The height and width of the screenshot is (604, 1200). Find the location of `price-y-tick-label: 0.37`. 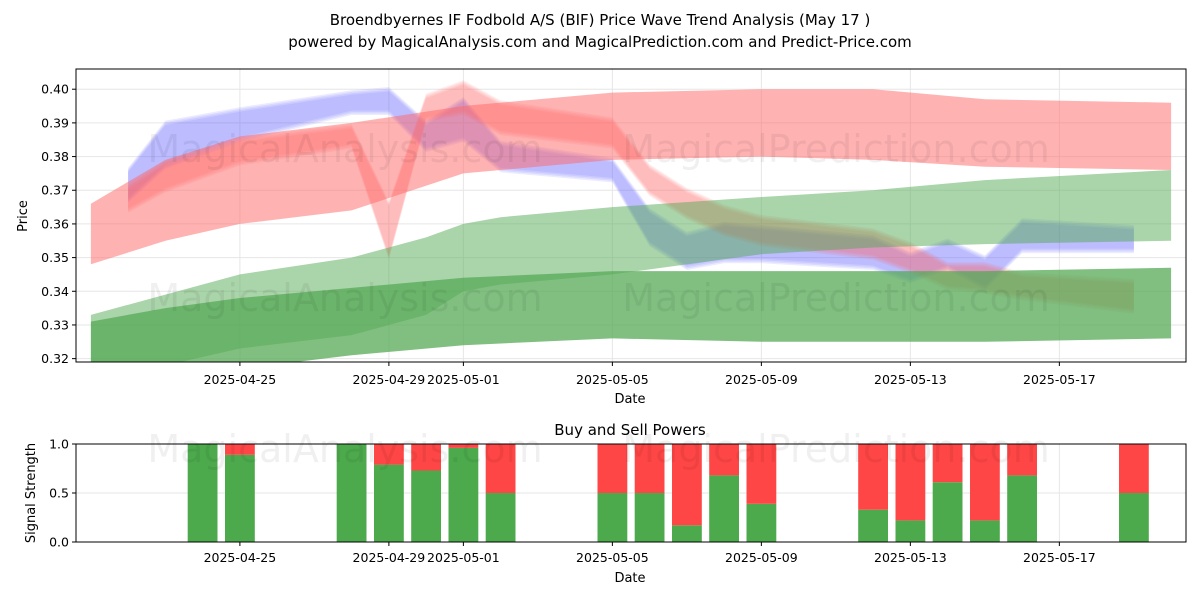

price-y-tick-label: 0.37 is located at coordinates (55, 190).